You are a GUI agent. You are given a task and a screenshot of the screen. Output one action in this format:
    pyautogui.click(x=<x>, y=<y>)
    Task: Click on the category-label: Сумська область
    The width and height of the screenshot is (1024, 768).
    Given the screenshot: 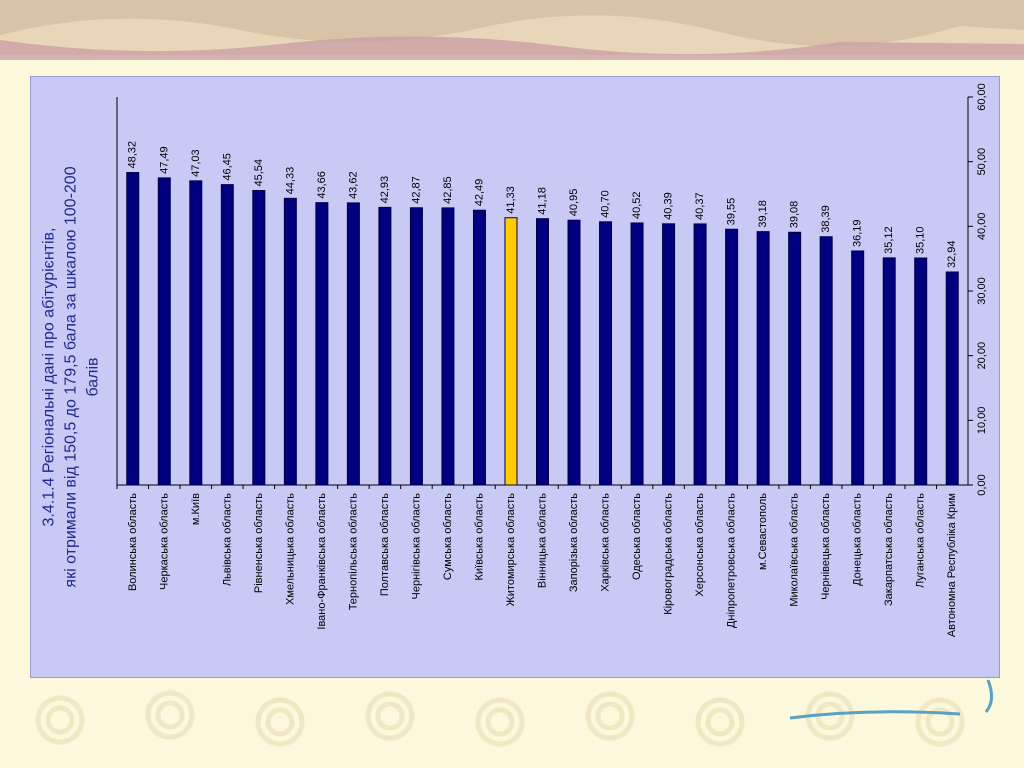 What is the action you would take?
    pyautogui.click(x=448, y=536)
    